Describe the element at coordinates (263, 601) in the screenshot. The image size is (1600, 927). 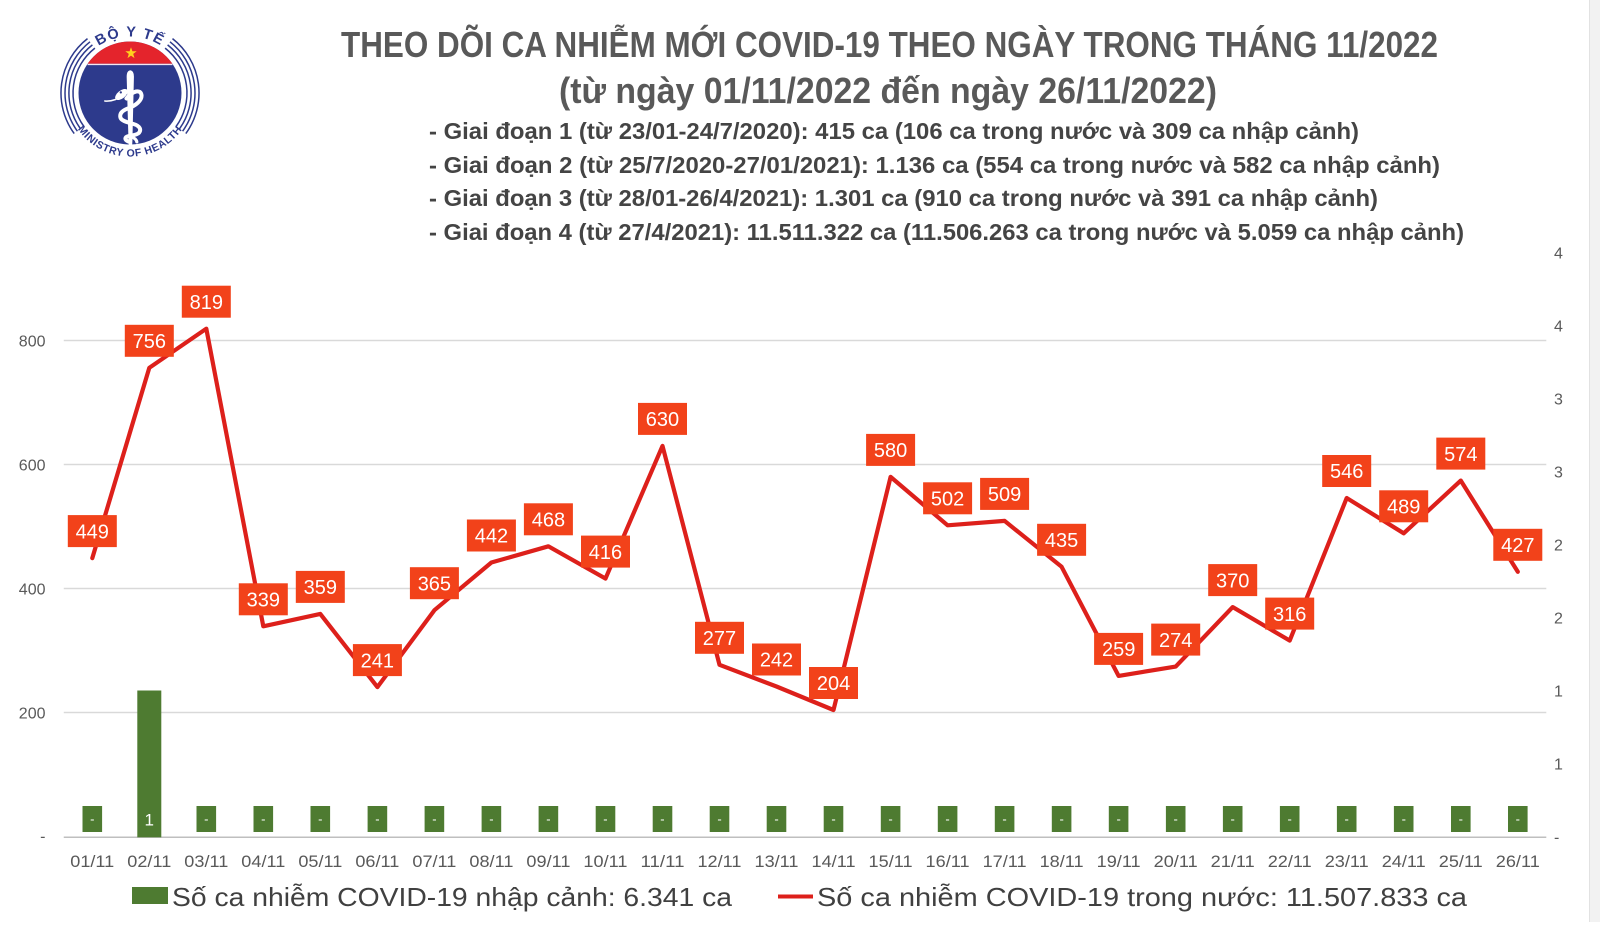
I see `svg-text: 339` at that location.